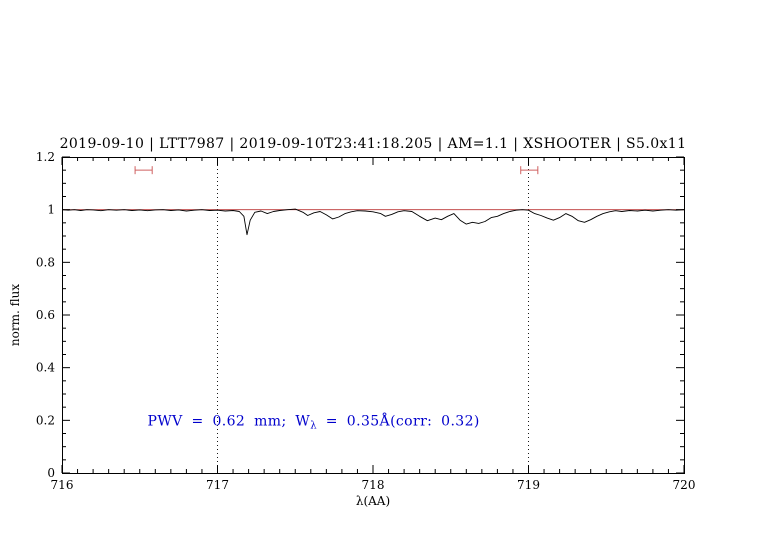  What do you see at coordinates (373, 485) in the screenshot?
I see `x-tick-label: 718` at bounding box center [373, 485].